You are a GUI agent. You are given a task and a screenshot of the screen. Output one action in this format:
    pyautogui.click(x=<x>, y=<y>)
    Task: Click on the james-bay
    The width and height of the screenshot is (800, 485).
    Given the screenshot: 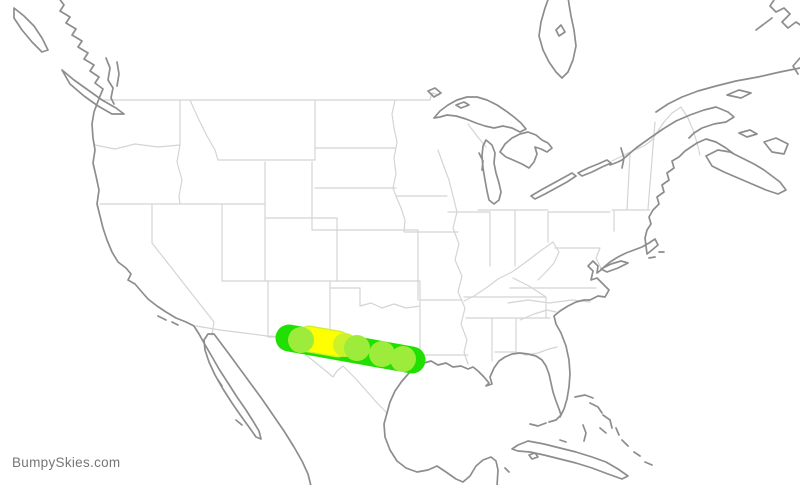 What is the action you would take?
    pyautogui.click(x=557, y=39)
    